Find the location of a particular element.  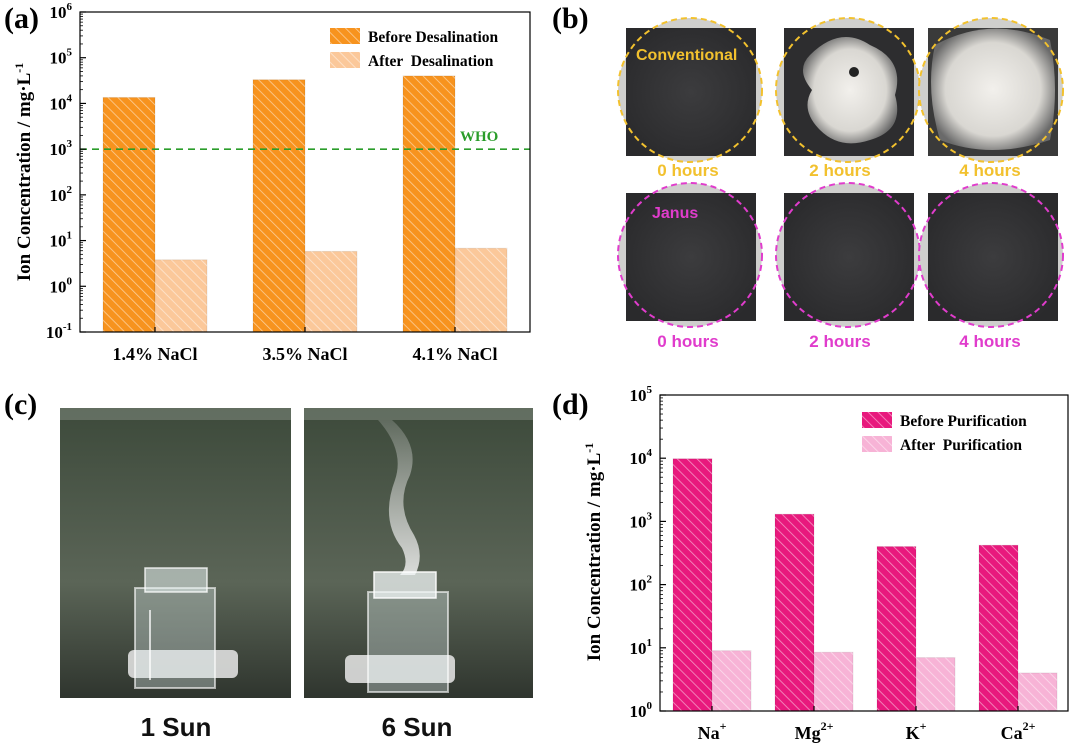

who-label: WHO is located at coordinates (479, 137).